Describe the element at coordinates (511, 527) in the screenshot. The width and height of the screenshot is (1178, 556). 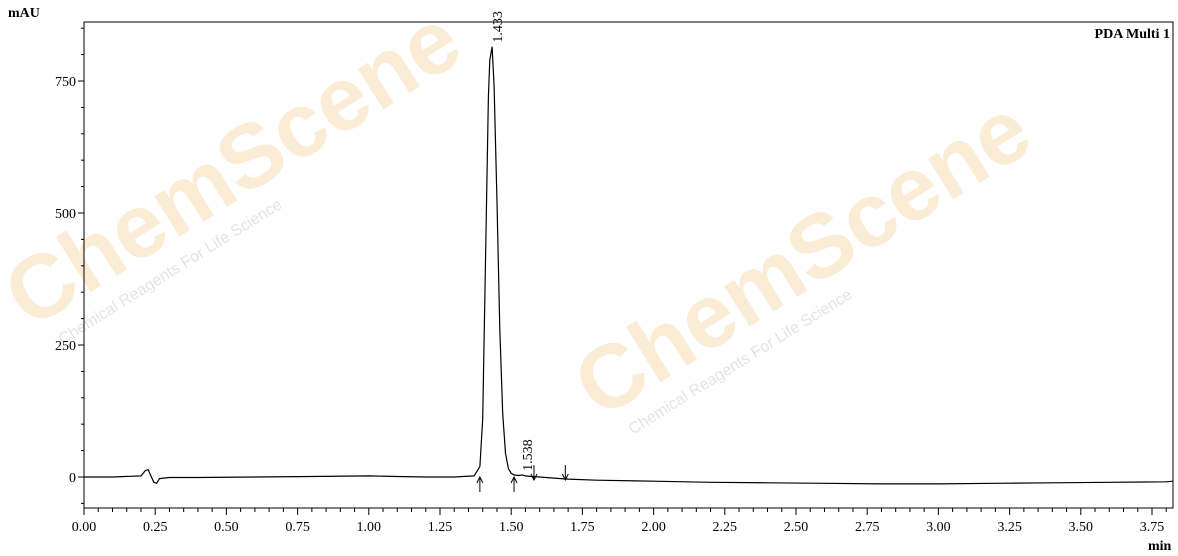
I see `x-tick-label: 1.50` at that location.